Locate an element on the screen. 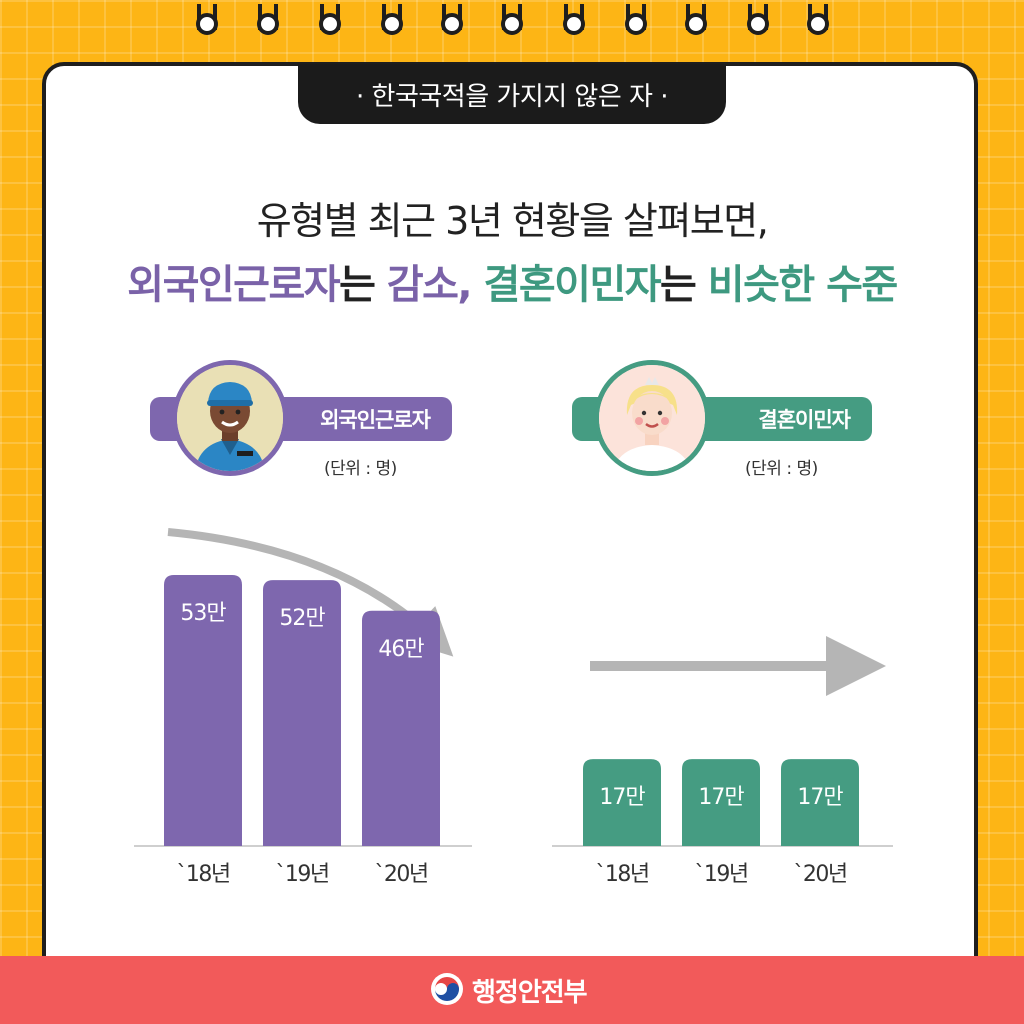 The image size is (1024, 1024). chart-0-value-label-2: 46만 is located at coordinates (401, 649).